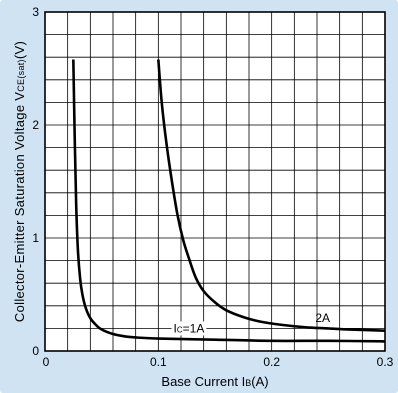  What do you see at coordinates (271, 362) in the screenshot?
I see `x-tick-label: 0.2` at bounding box center [271, 362].